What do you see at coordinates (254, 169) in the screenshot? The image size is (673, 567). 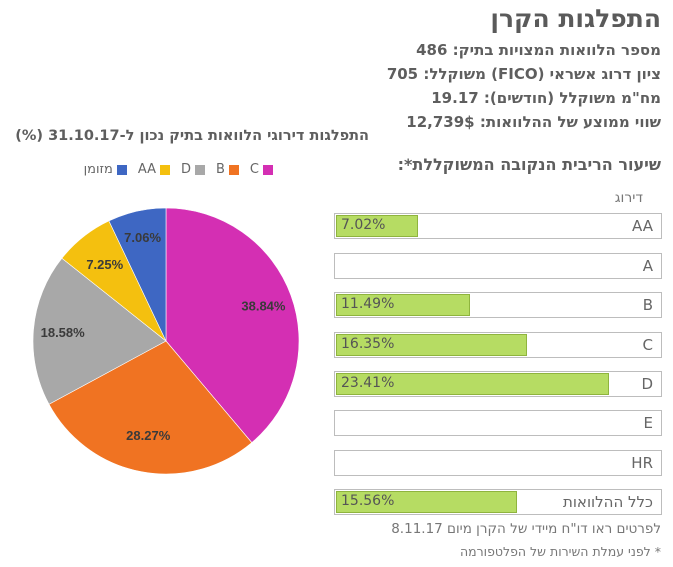 I see `legend-label-c: C` at bounding box center [254, 169].